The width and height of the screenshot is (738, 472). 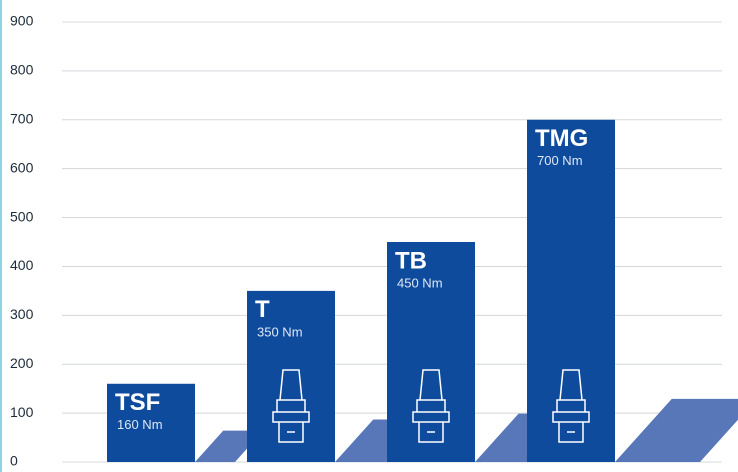 I want to click on frame-edge, so click(x=1, y=236).